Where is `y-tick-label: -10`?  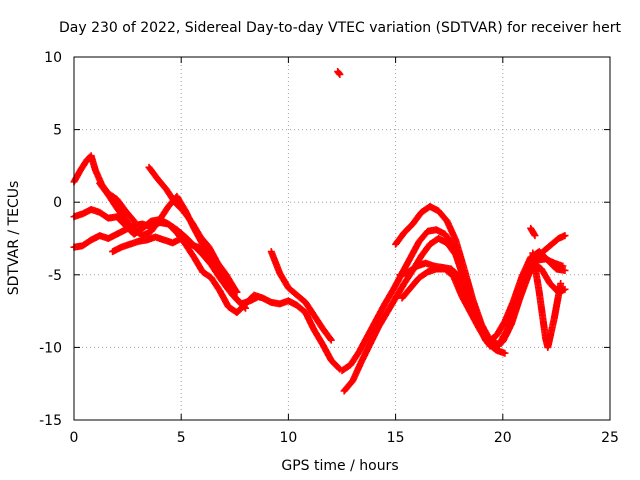
y-tick-label: -10 is located at coordinates (50, 348).